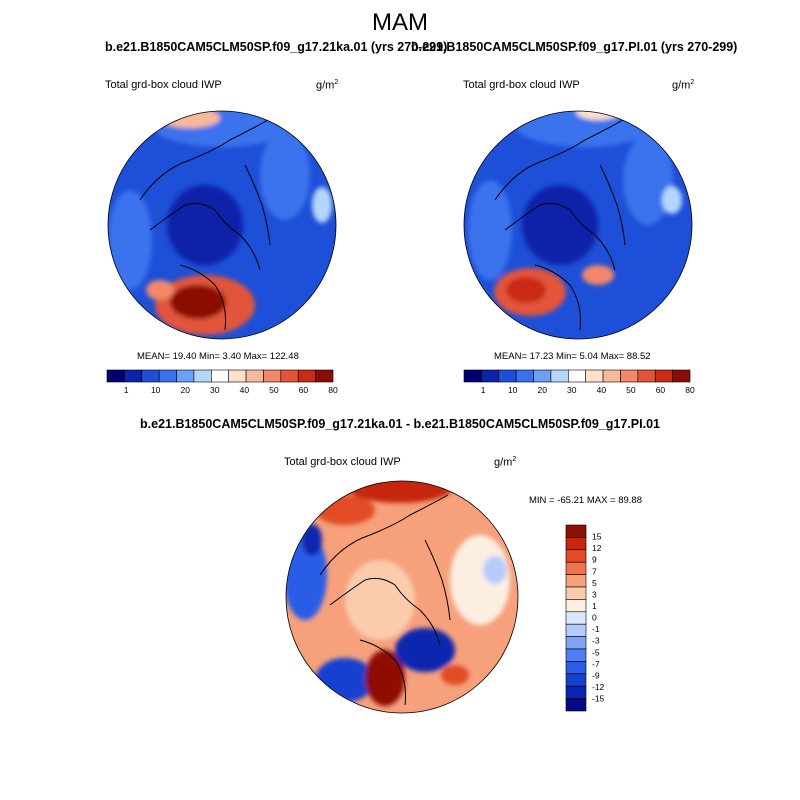  What do you see at coordinates (596, 641) in the screenshot?
I see `colorbar-tick-label: -3` at bounding box center [596, 641].